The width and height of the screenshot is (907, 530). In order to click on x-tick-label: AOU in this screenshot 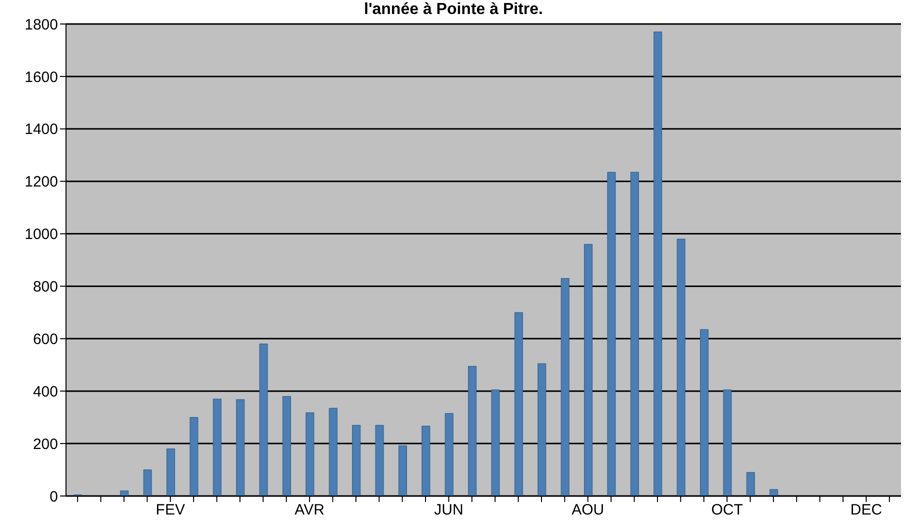, I will do `click(588, 510)`.